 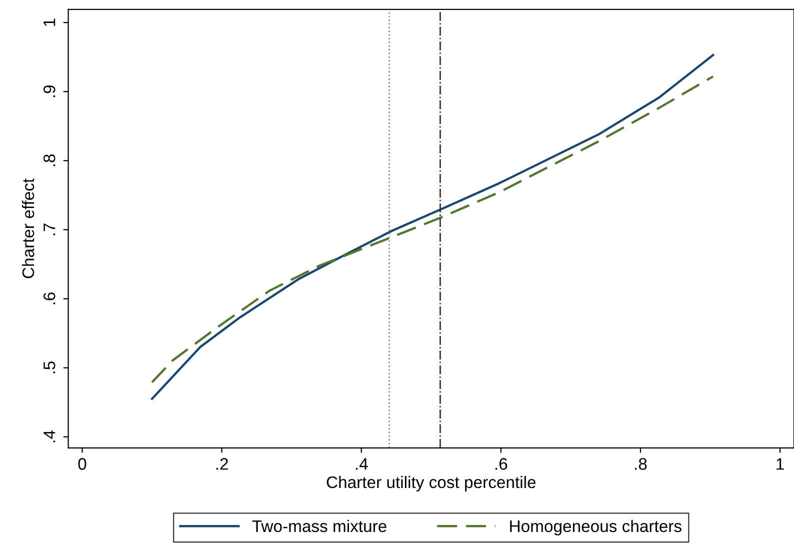 What do you see at coordinates (501, 464) in the screenshot?
I see `x-tick-label: .6` at bounding box center [501, 464].